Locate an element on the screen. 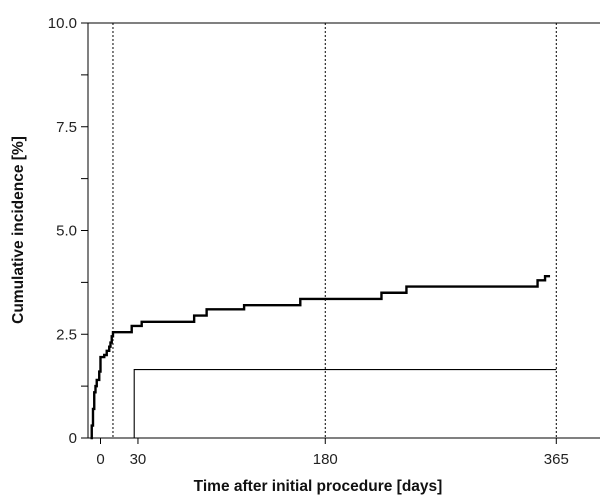 Image resolution: width=611 pixels, height=500 pixels. x-axis-title: Time after initial procedure [days] is located at coordinates (318, 486).